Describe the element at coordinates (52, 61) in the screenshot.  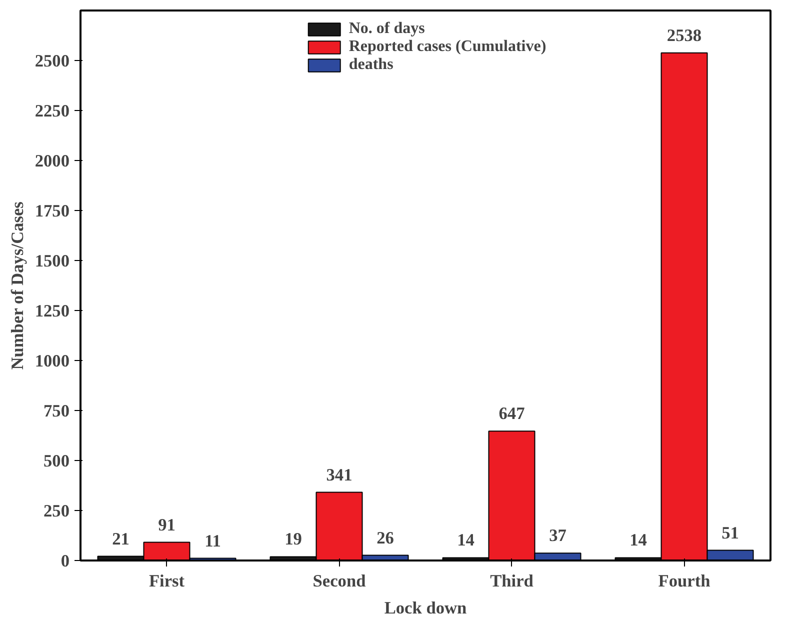
I see `y-tick-label: 2500` at that location.